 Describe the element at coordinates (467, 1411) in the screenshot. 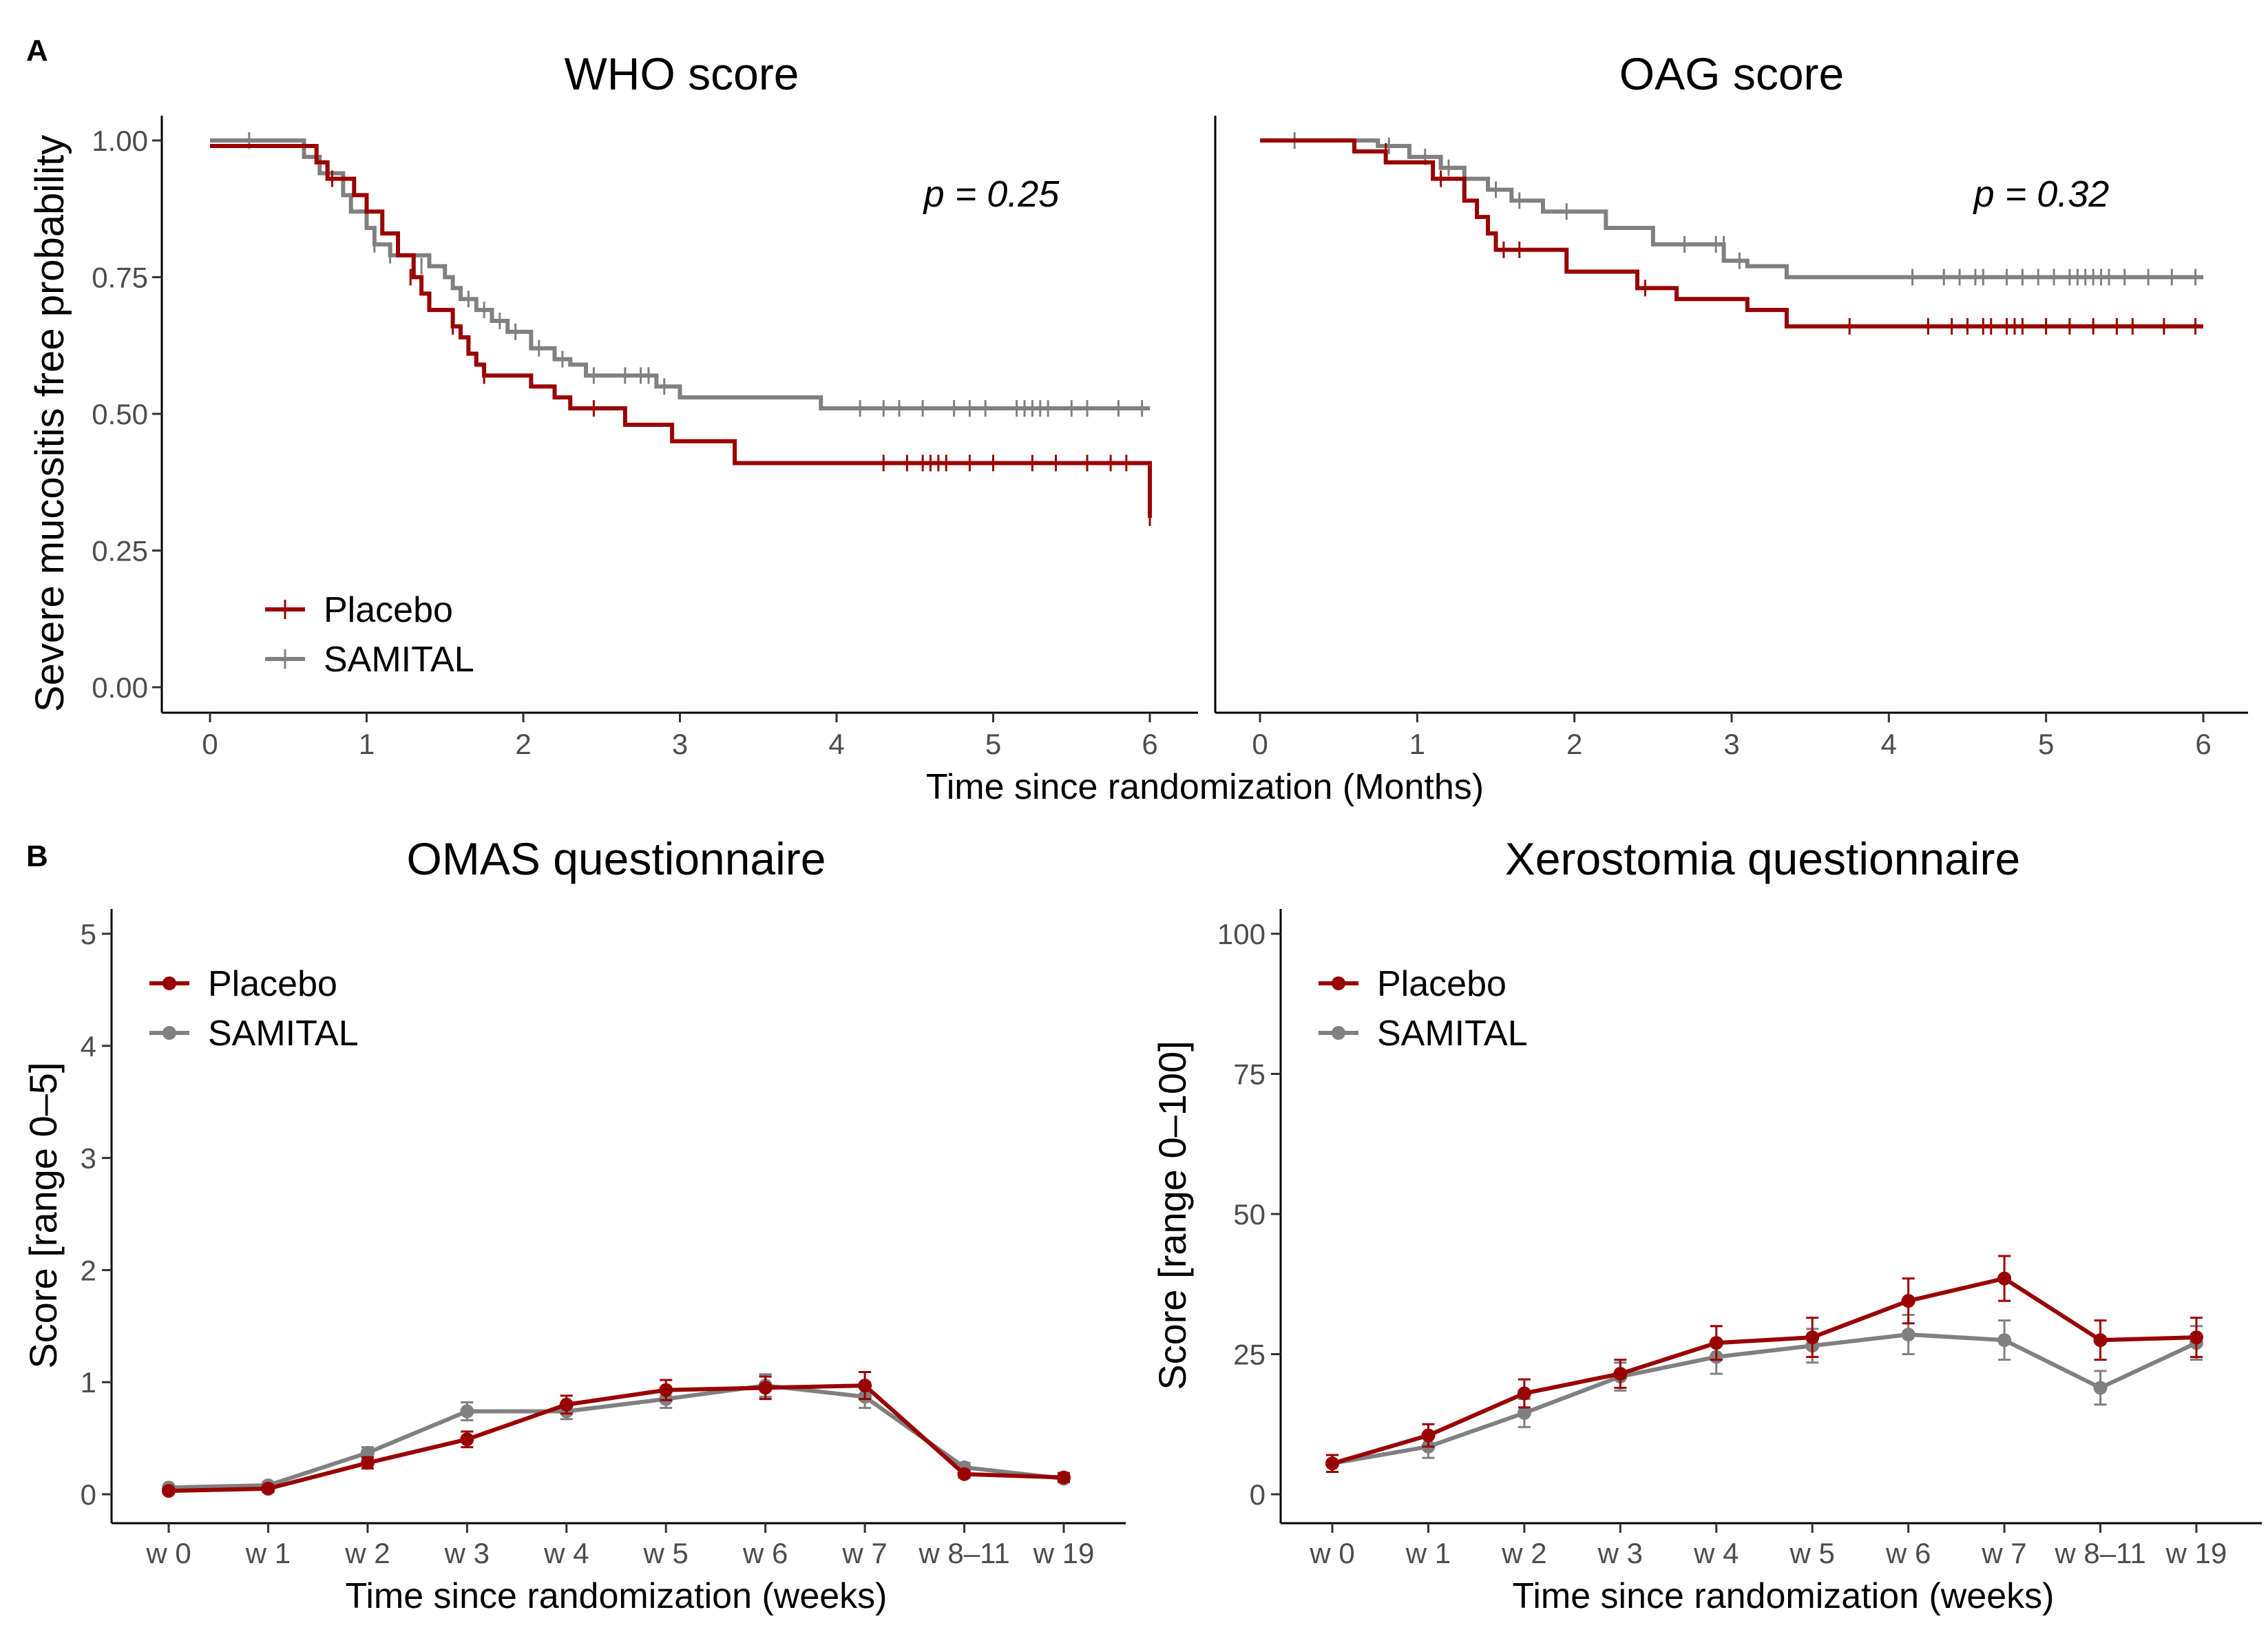

I see `omas-samital-point` at that location.